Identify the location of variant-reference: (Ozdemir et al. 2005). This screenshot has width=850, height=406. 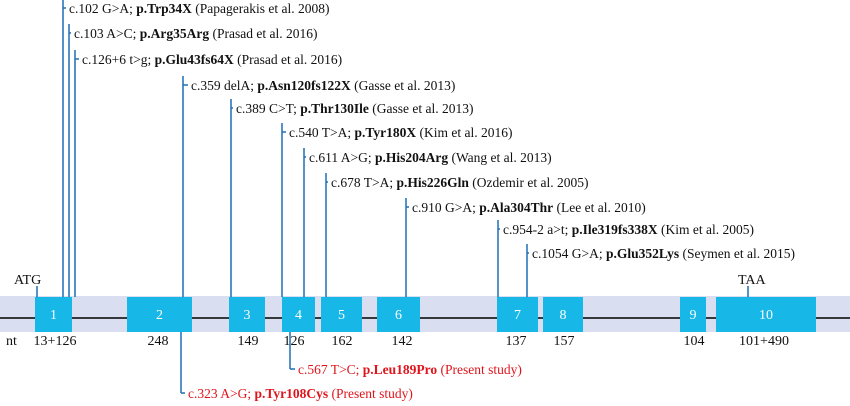
(529, 182).